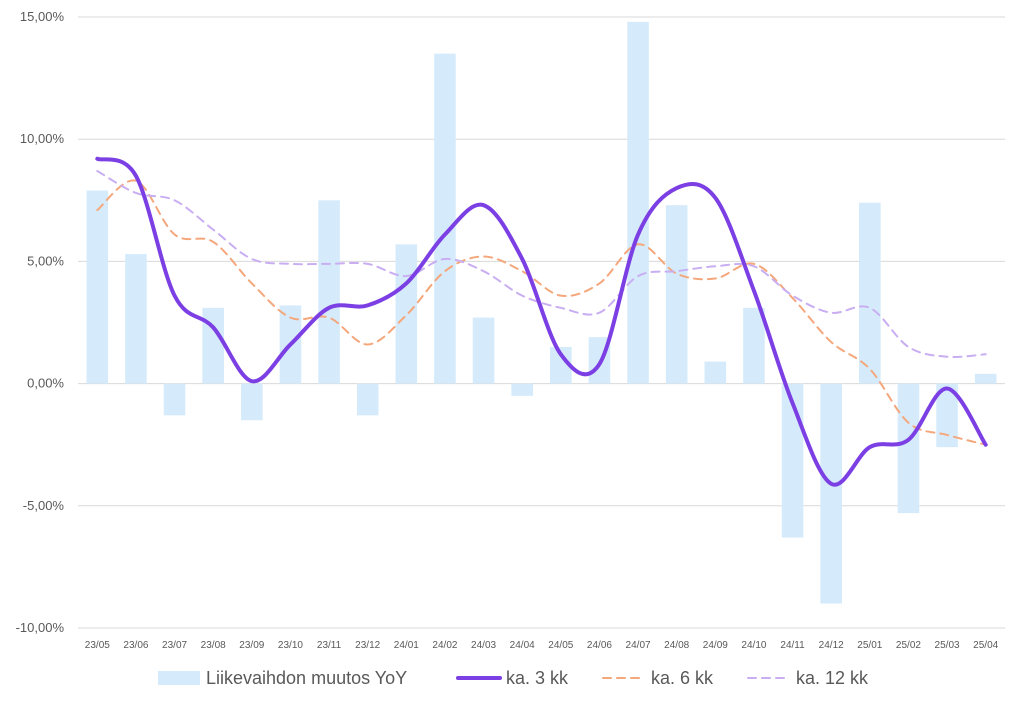 The height and width of the screenshot is (708, 1024). What do you see at coordinates (831, 645) in the screenshot?
I see `x-tick-label: 24/12` at bounding box center [831, 645].